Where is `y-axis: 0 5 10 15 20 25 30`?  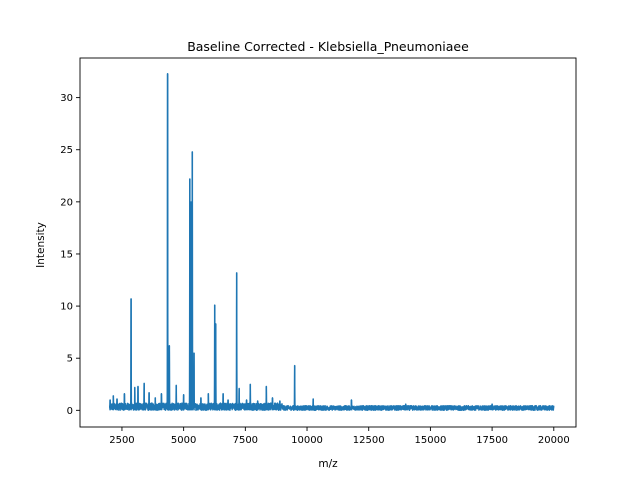 y-axis: 0 5 10 15 20 25 30 is located at coordinates (70, 255).